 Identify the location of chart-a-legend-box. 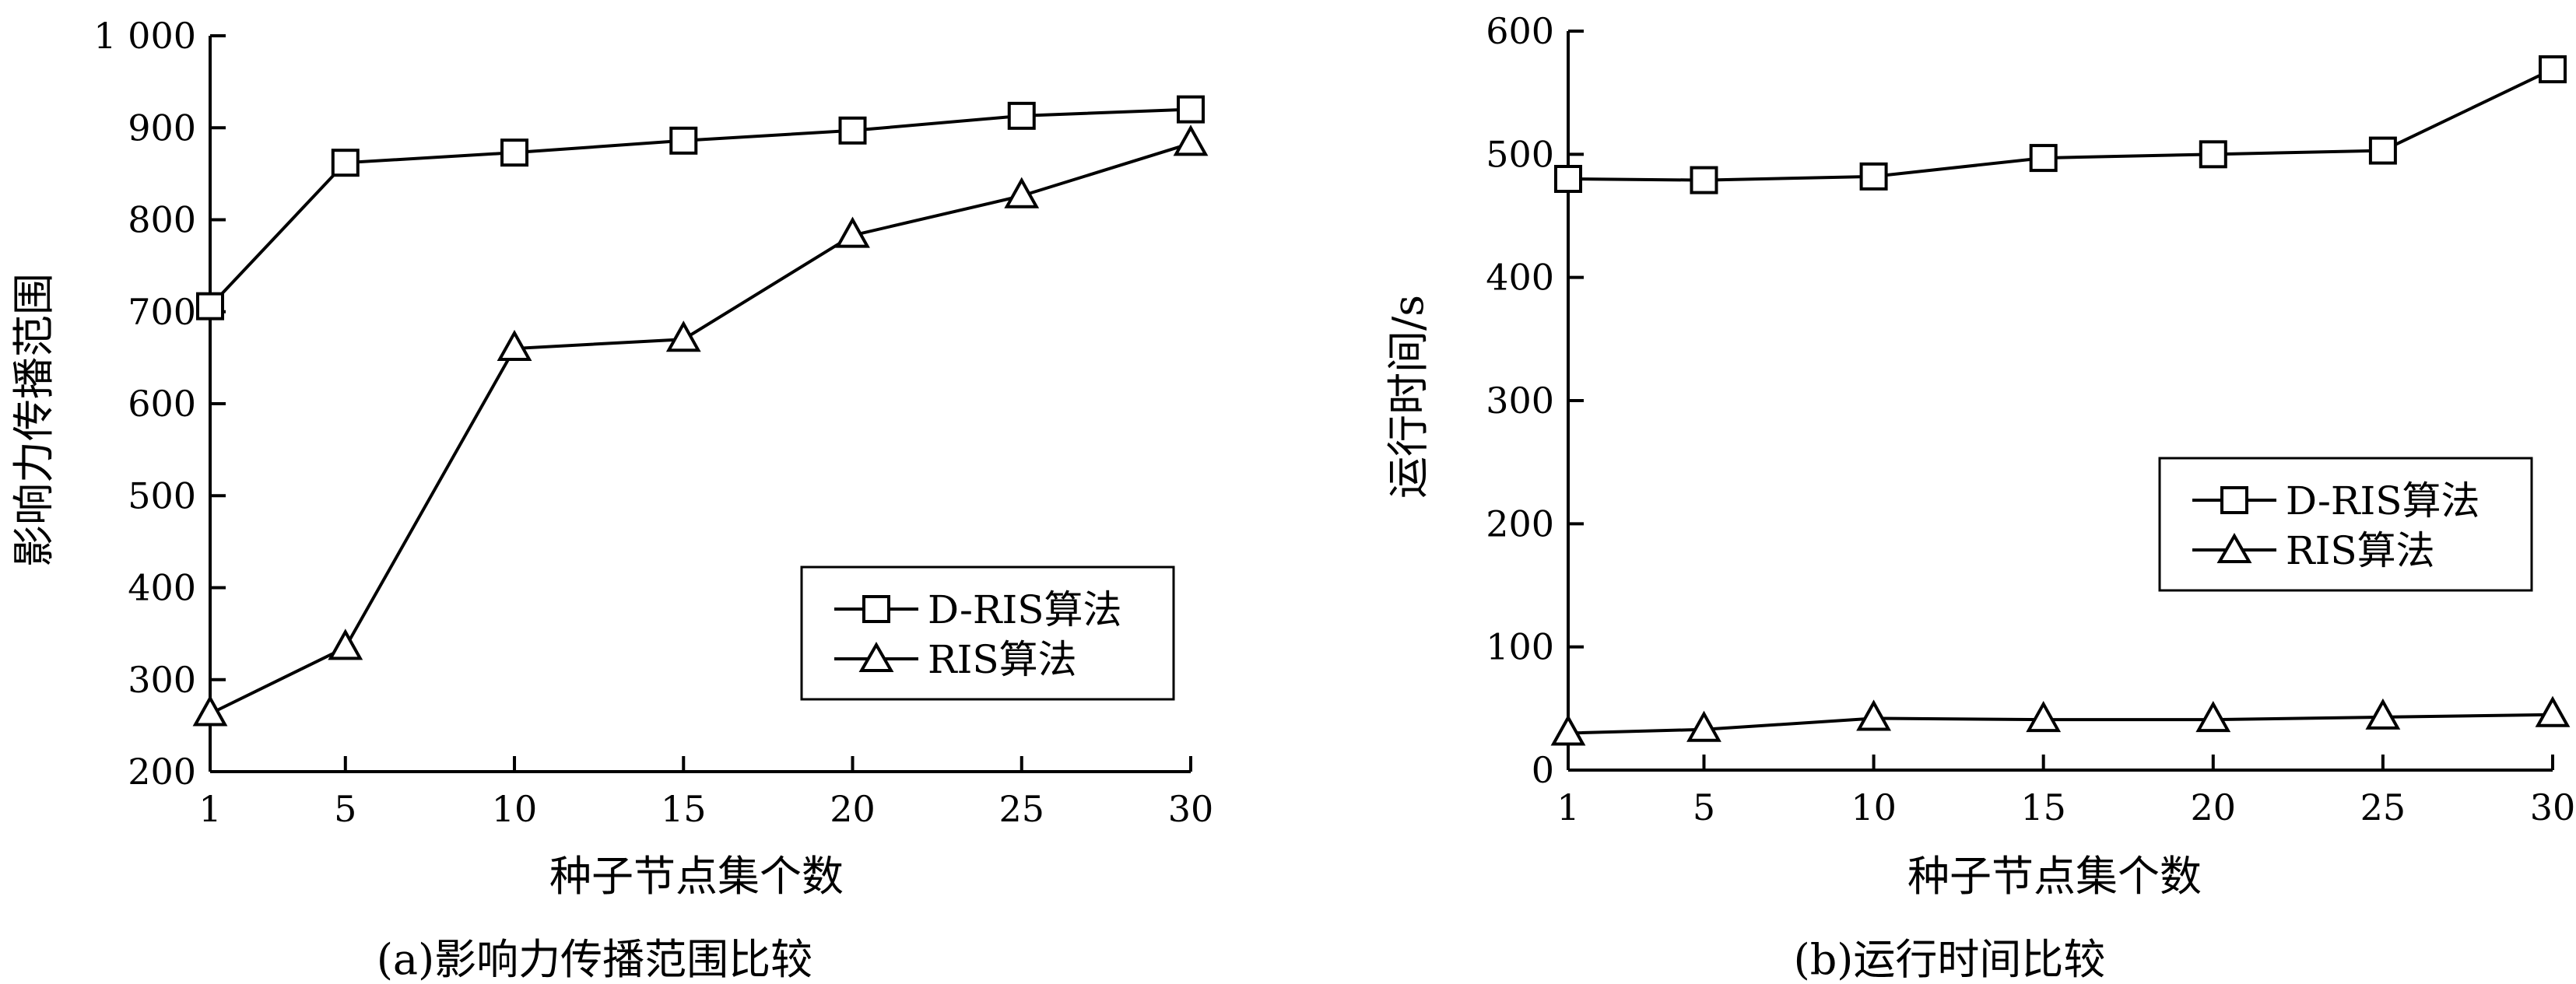
(988, 633).